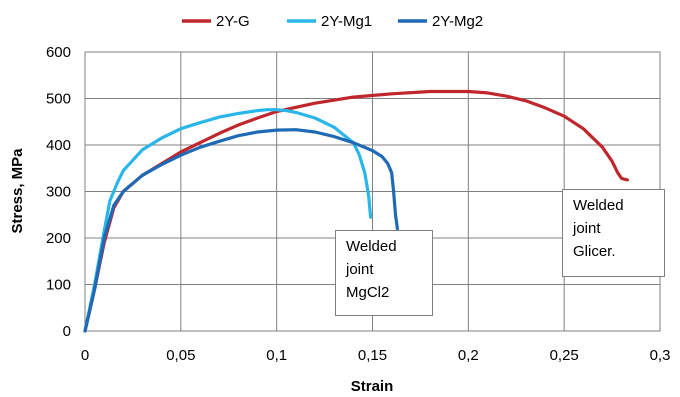 Image resolution: width=680 pixels, height=397 pixels. What do you see at coordinates (58, 285) in the screenshot?
I see `y-tick-label: 100` at bounding box center [58, 285].